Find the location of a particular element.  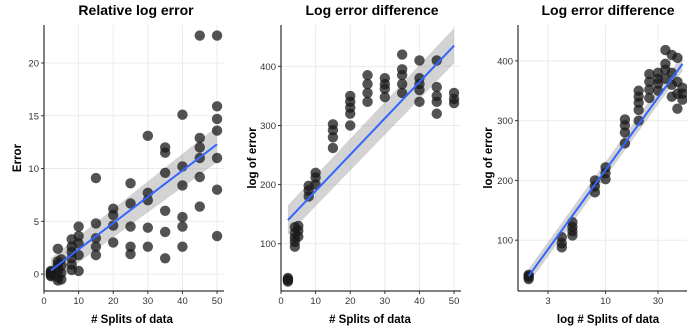

y-tick-label: 10 is located at coordinates (33, 169).